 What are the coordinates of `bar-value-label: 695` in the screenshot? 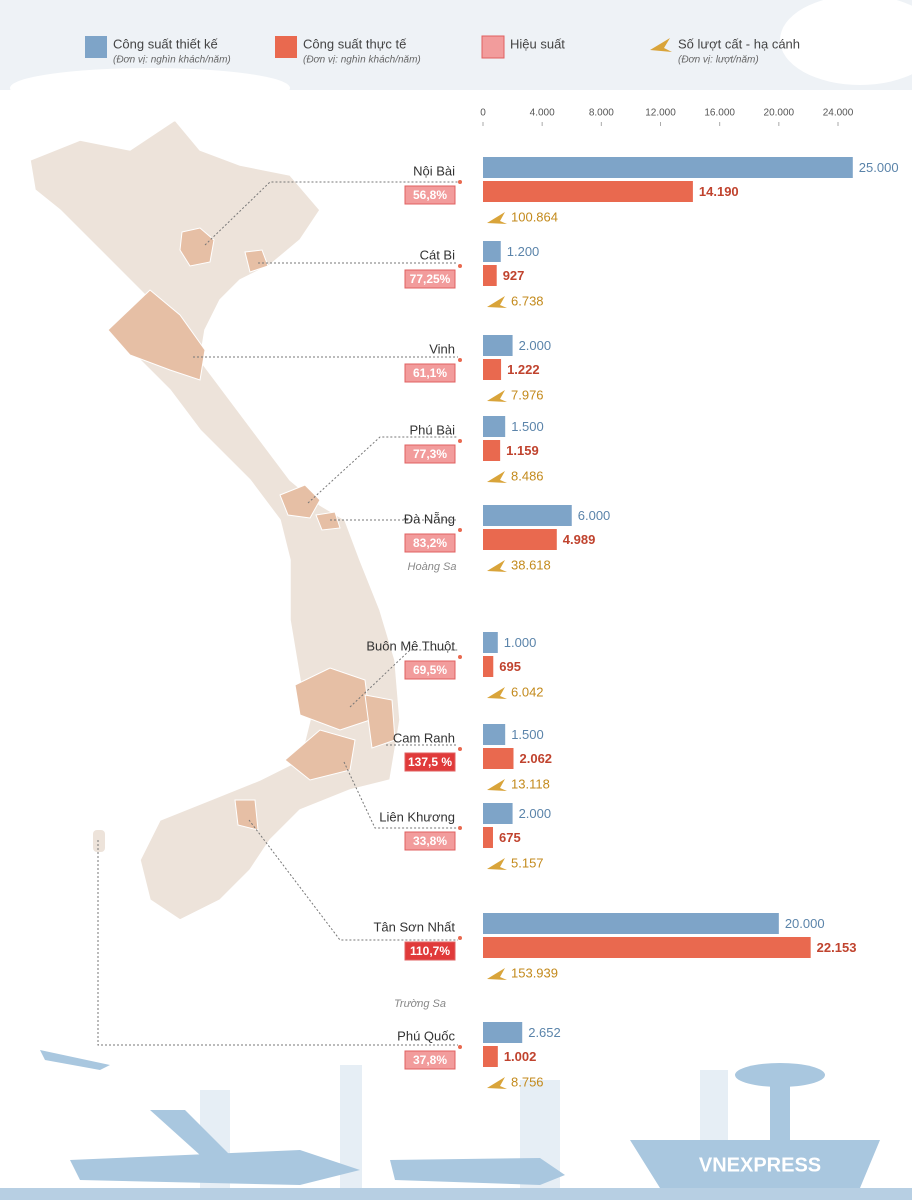 It's located at (510, 666).